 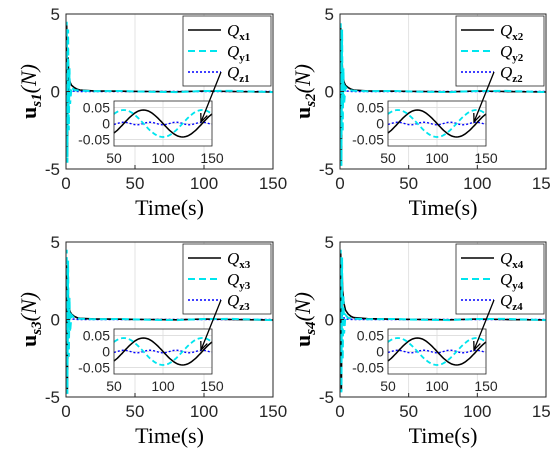 What do you see at coordinates (517, 307) in the screenshot?
I see `legend-label-sub: z4` at bounding box center [517, 307].